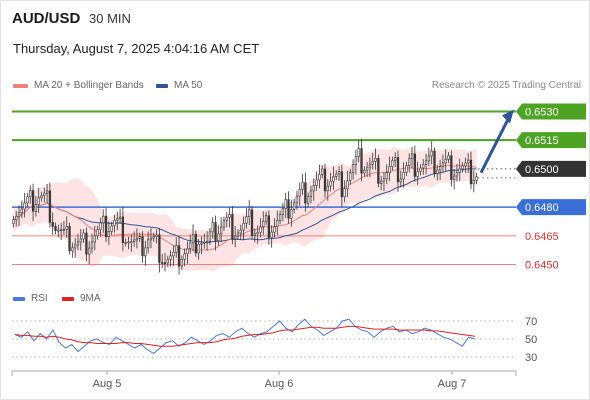 The image size is (590, 400). I want to click on legend-ma20: MA 20 + Bollinger Bands, so click(78, 85).